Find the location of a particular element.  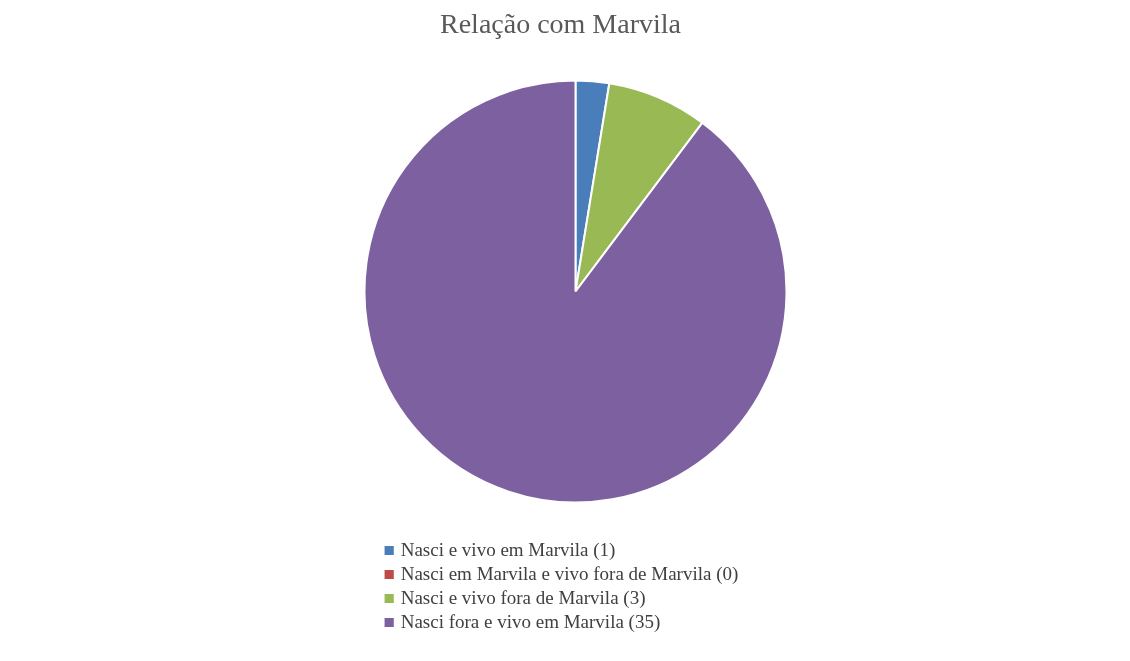

chart-title: Relação com Marvila is located at coordinates (561, 23).